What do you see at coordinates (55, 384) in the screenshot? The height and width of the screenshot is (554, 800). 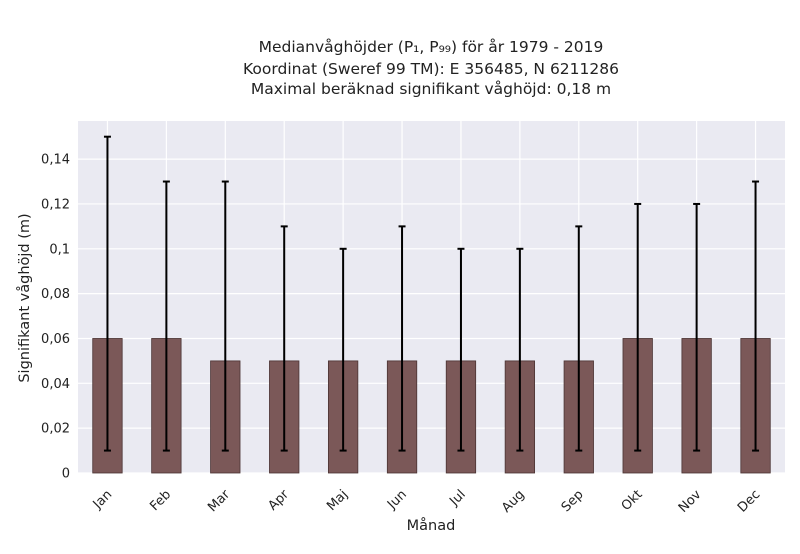 I see `y-tick-label: 0,04` at bounding box center [55, 384].